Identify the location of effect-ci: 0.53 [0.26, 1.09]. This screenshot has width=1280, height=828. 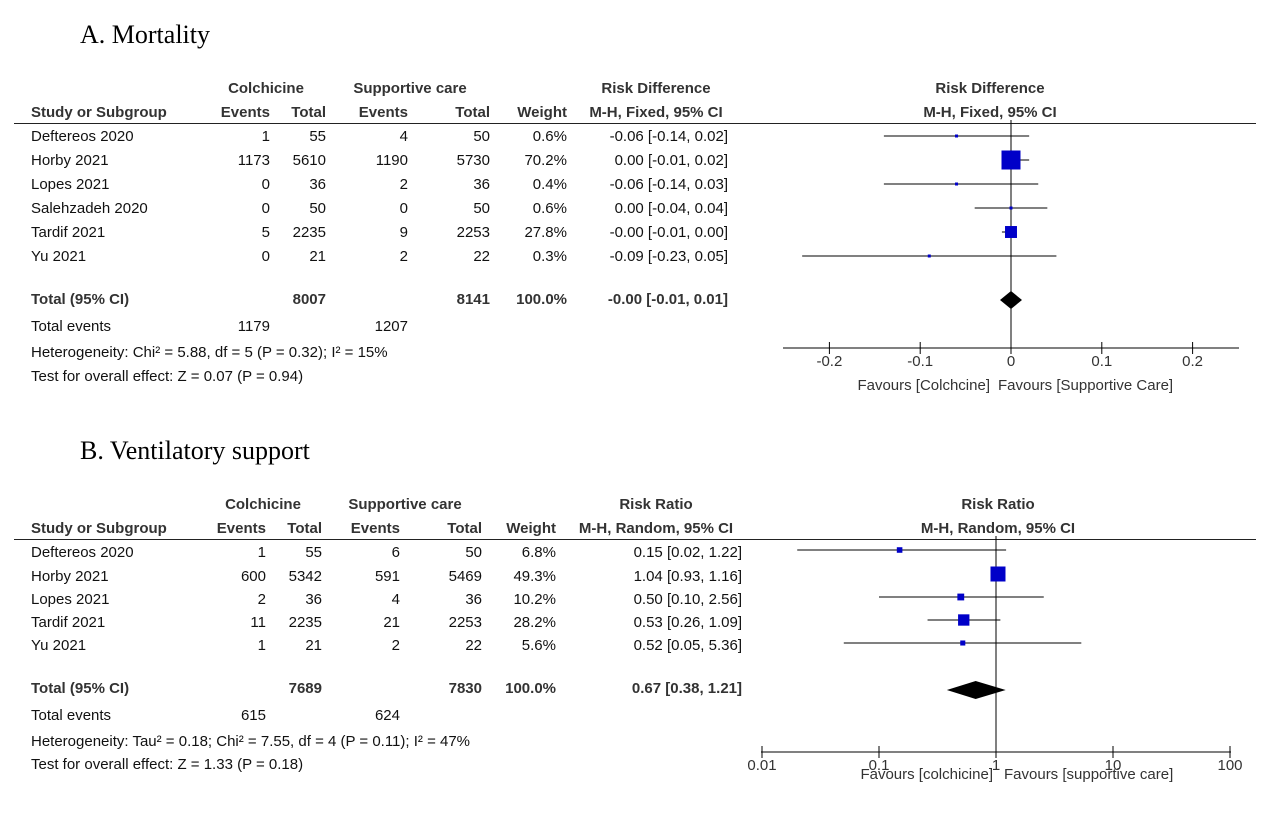
(687, 622).